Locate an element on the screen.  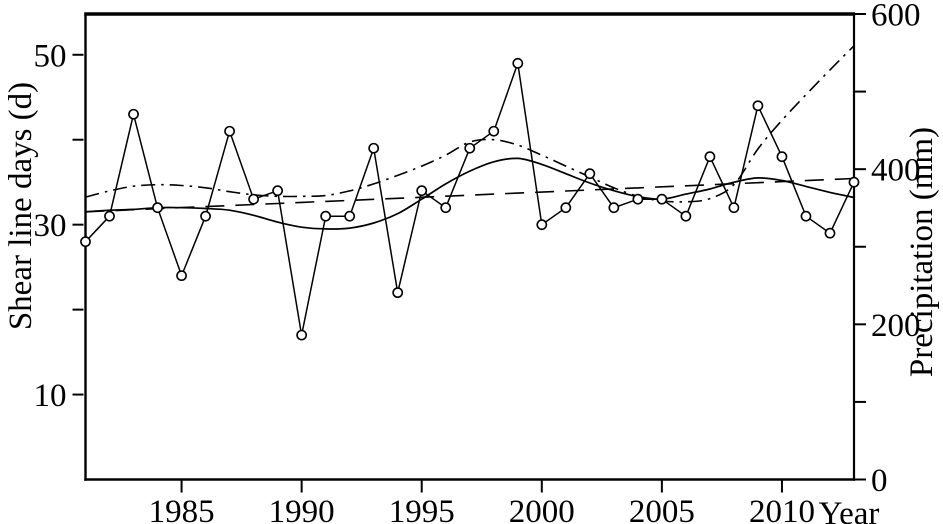
data-point-marker-1988 is located at coordinates (254, 199).